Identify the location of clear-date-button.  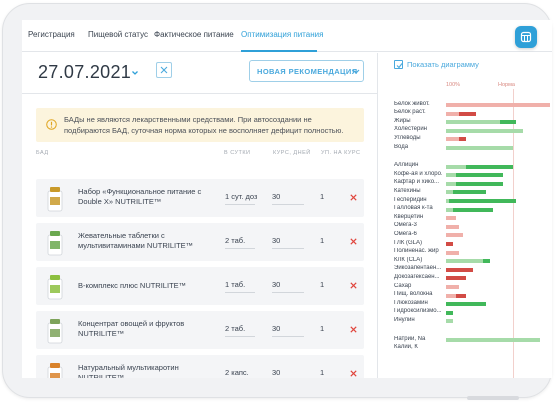
(164, 70).